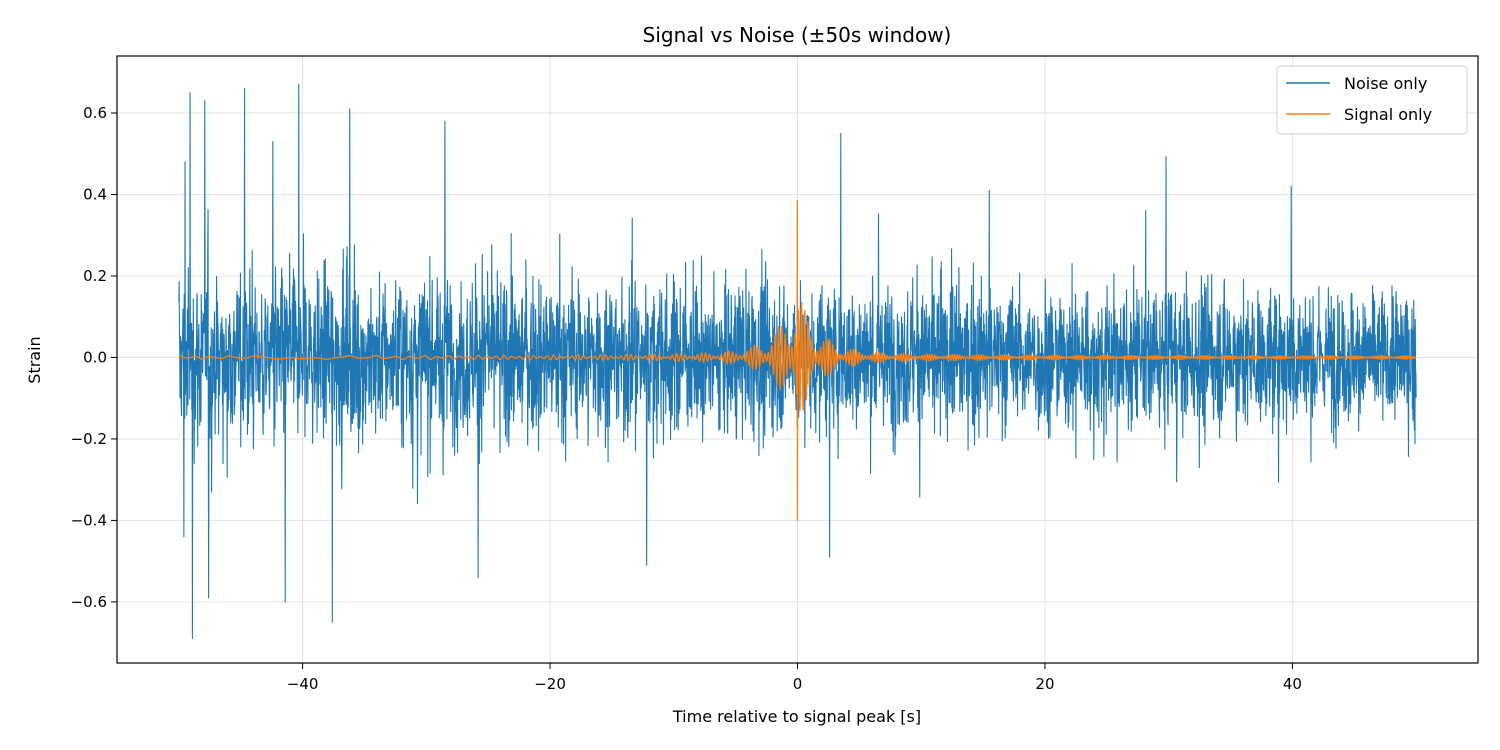  What do you see at coordinates (1044, 684) in the screenshot?
I see `x-tick-label: 20` at bounding box center [1044, 684].